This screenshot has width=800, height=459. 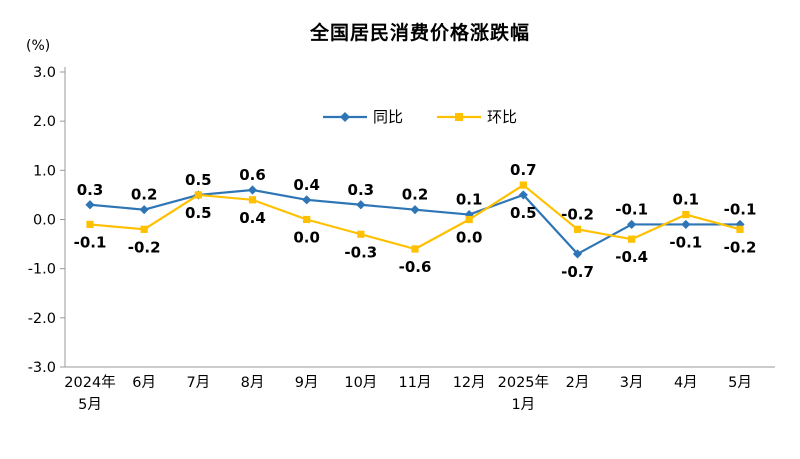 I want to click on legend-marker-huanbi-icon, so click(x=459, y=116).